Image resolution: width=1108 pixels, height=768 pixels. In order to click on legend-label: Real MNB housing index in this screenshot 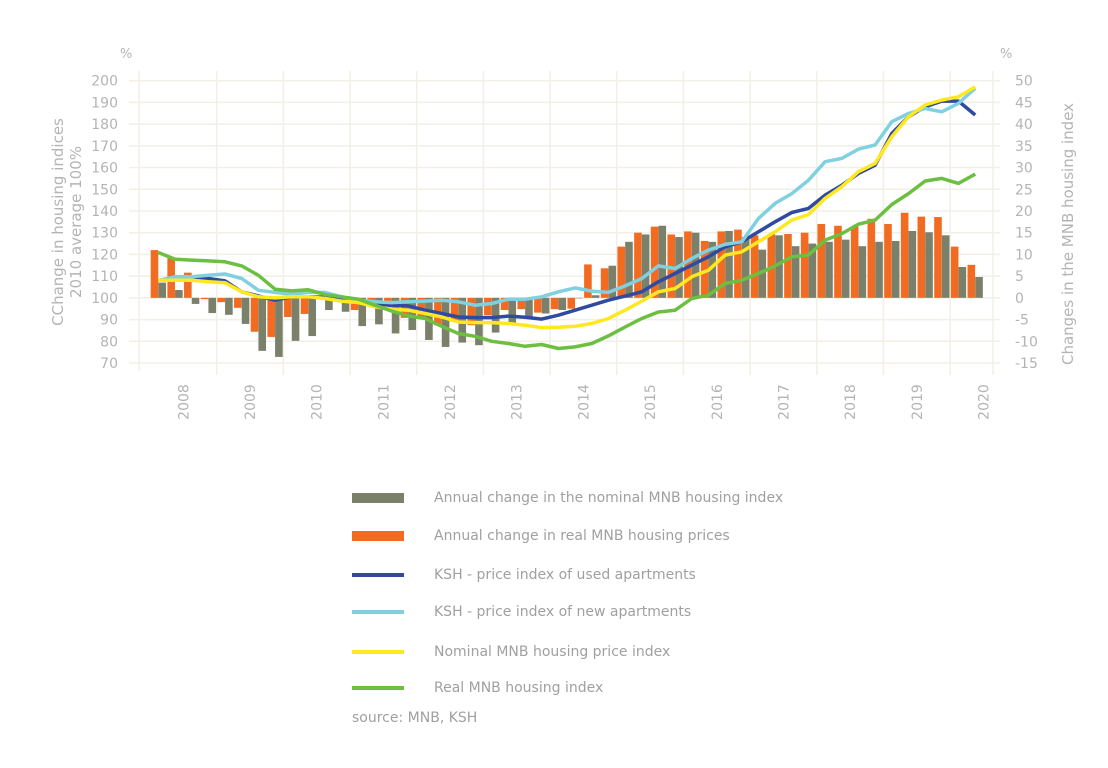, I will do `click(519, 688)`.